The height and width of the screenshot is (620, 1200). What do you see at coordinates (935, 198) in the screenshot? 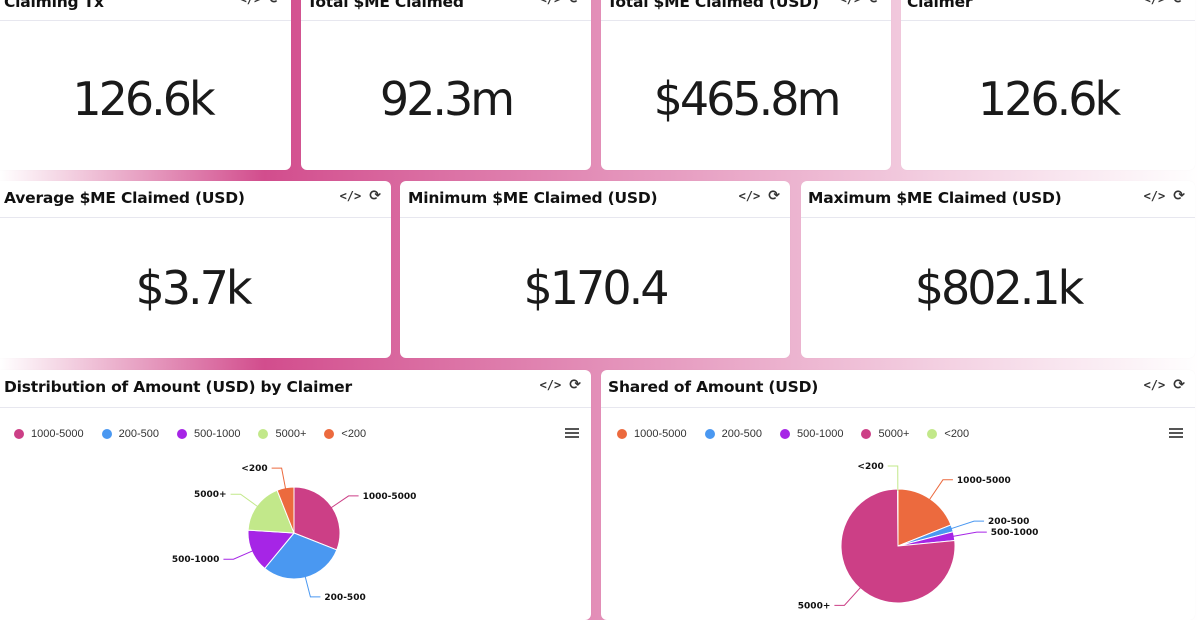
I see `card-title: Maximum $ME Claimed (USD)` at bounding box center [935, 198].